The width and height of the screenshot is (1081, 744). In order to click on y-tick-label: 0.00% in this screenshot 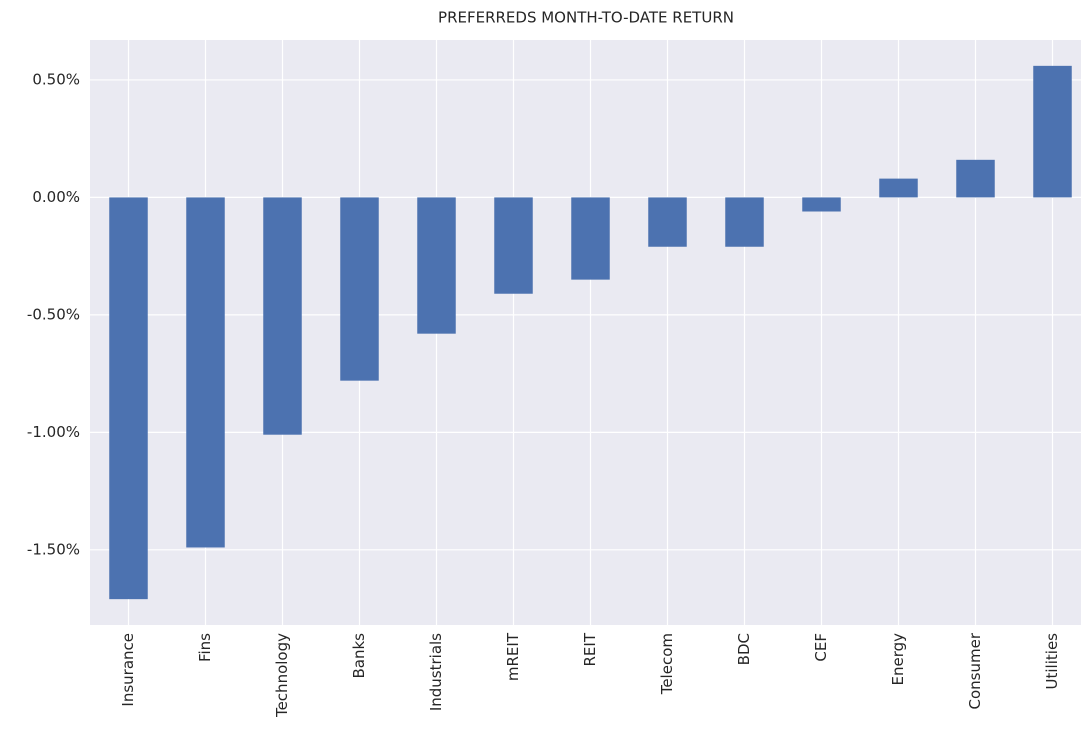, I will do `click(56, 197)`.